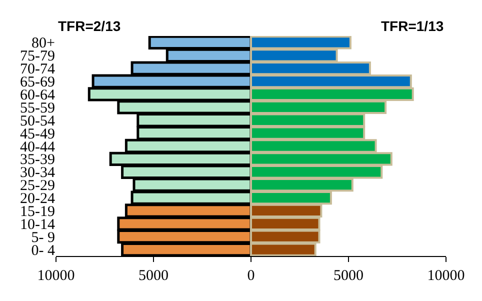  What do you see at coordinates (251, 276) in the screenshot?
I see `x-tick-label: 0` at bounding box center [251, 276].